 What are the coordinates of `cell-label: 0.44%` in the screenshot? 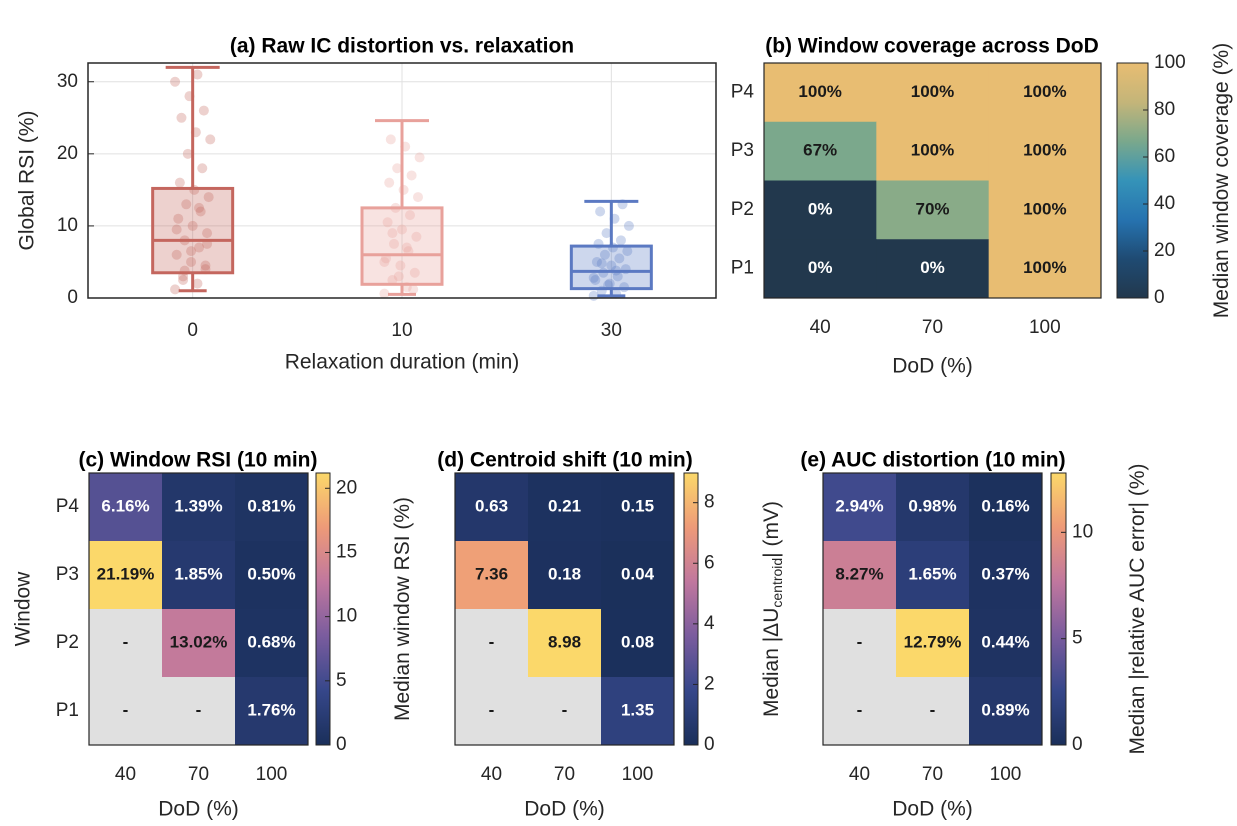 It's located at (1005, 641).